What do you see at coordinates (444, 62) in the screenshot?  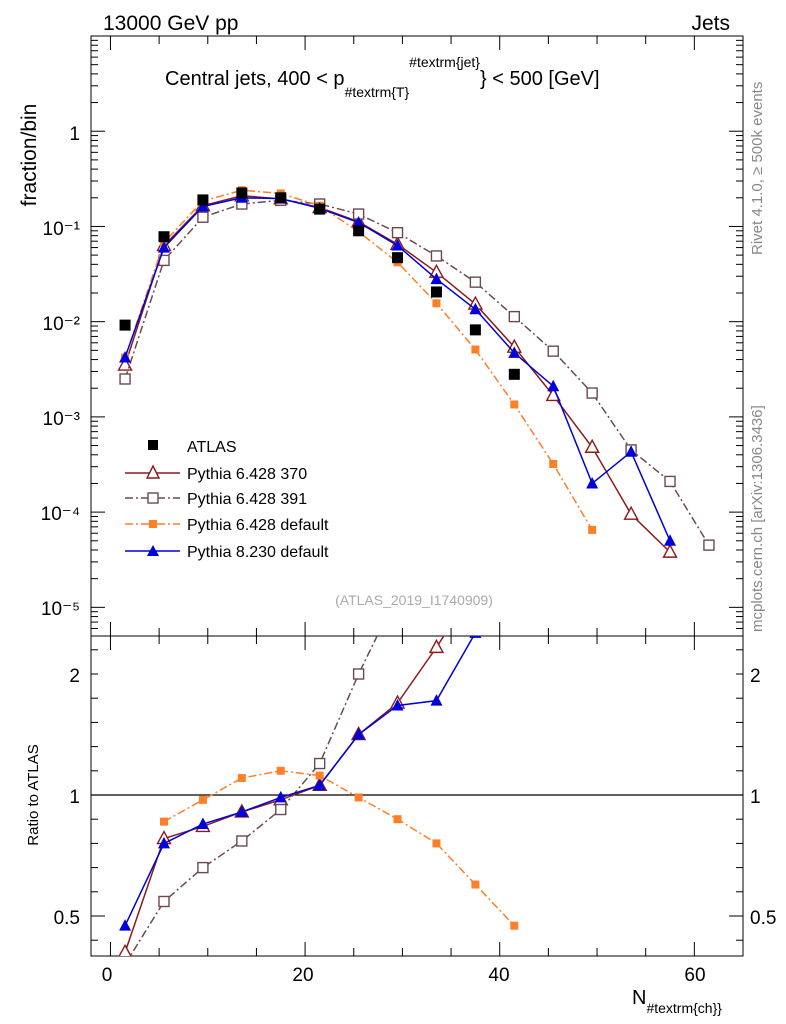 I see `main-title-sup: #textrm{jet}` at bounding box center [444, 62].